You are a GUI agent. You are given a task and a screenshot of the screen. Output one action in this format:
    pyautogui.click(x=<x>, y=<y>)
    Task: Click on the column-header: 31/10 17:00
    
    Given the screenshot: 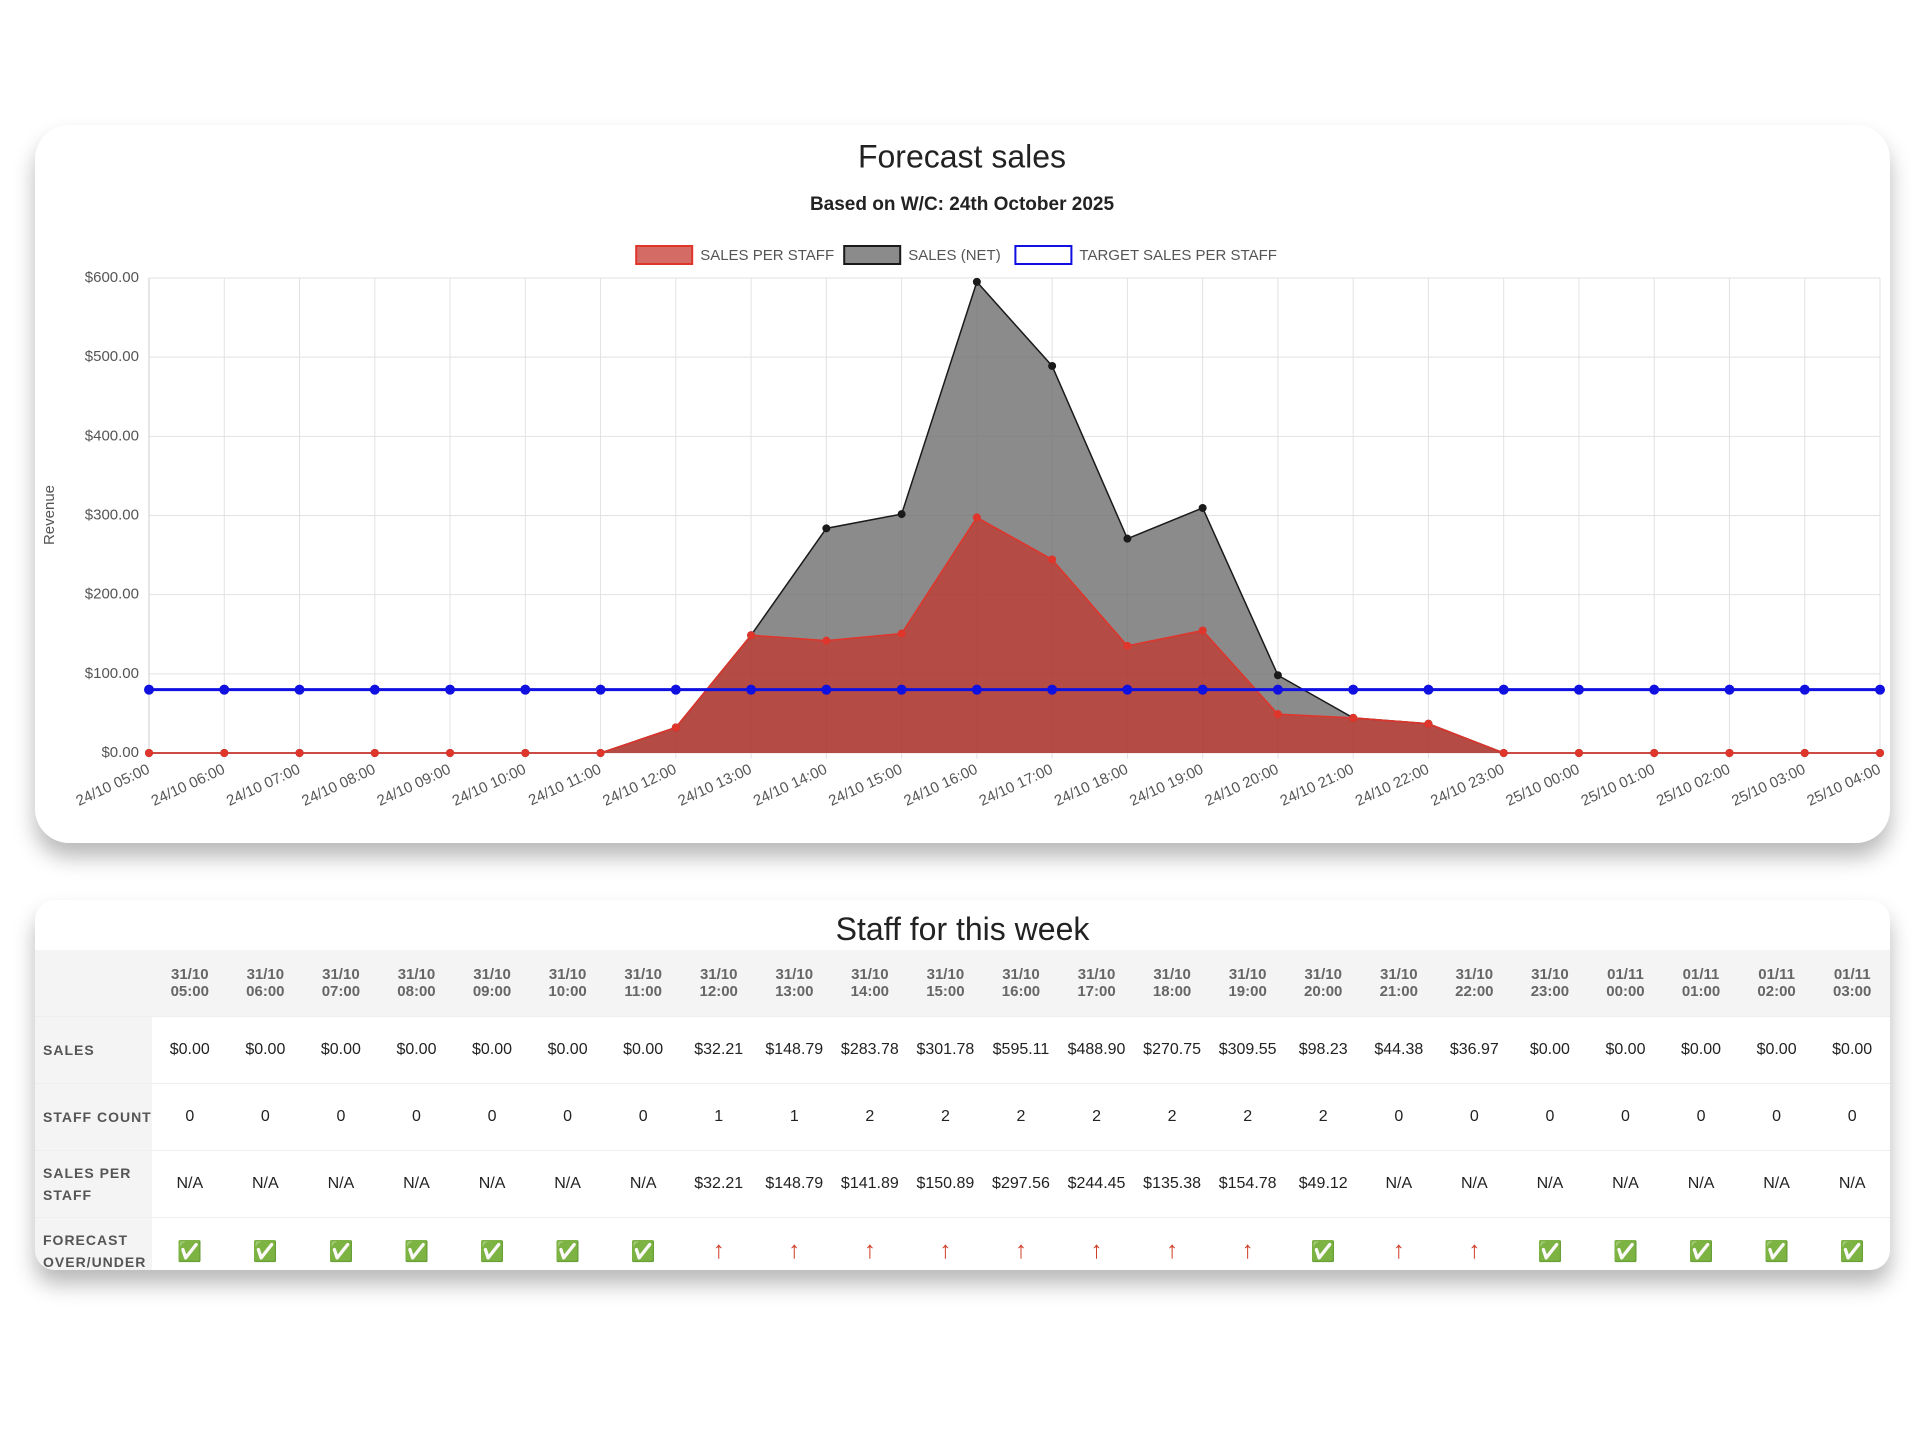 What is the action you would take?
    pyautogui.click(x=1096, y=983)
    